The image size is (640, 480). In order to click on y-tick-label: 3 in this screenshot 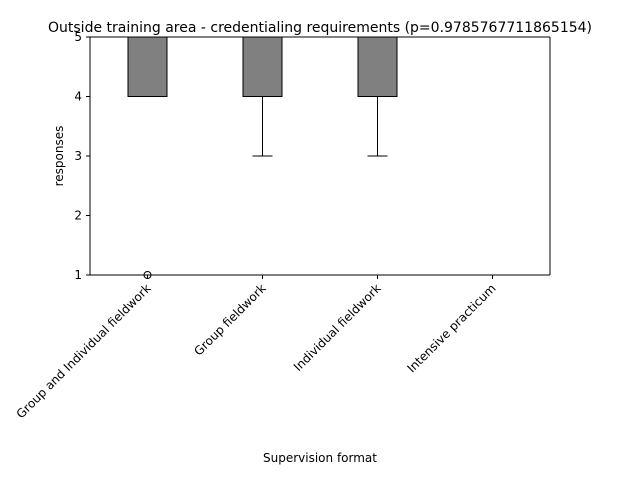, I will do `click(78, 156)`.